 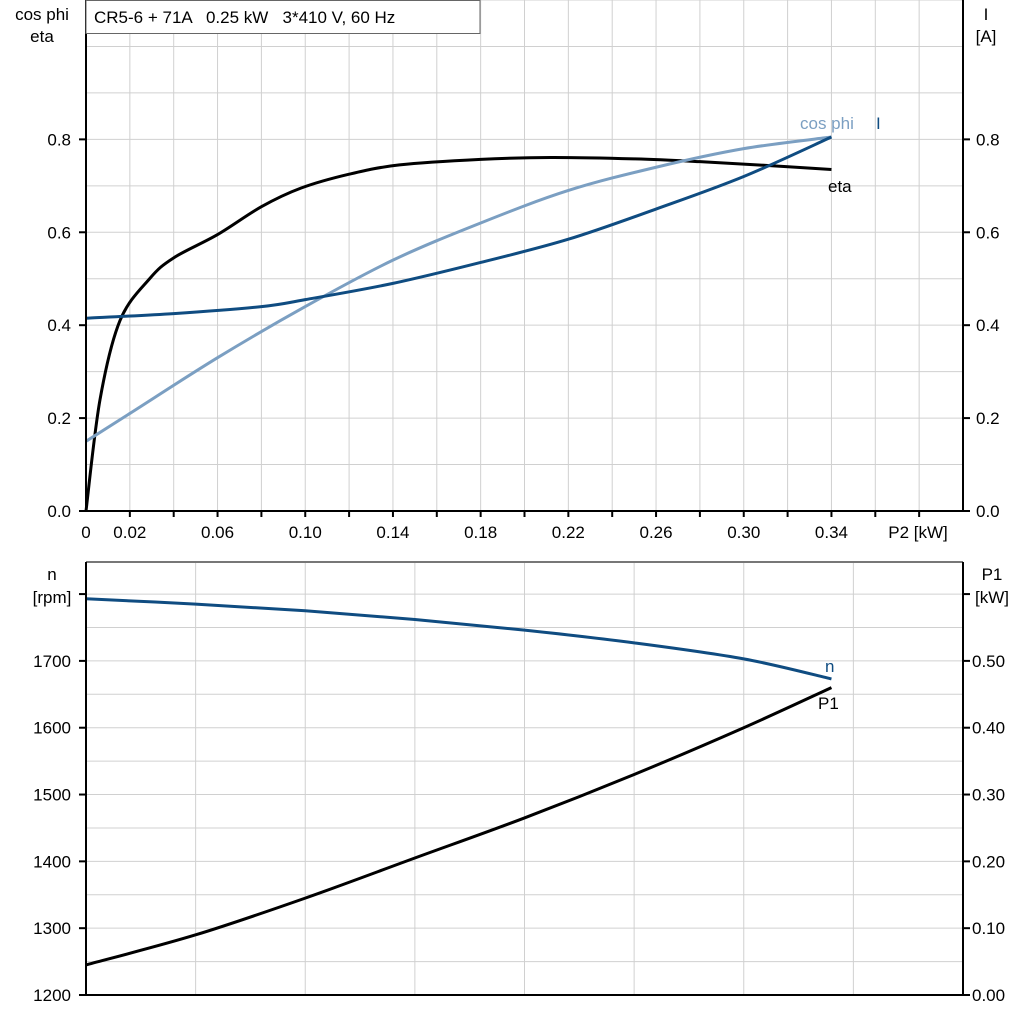 What do you see at coordinates (52, 795) in the screenshot?
I see `y-tick-label: 1500` at bounding box center [52, 795].